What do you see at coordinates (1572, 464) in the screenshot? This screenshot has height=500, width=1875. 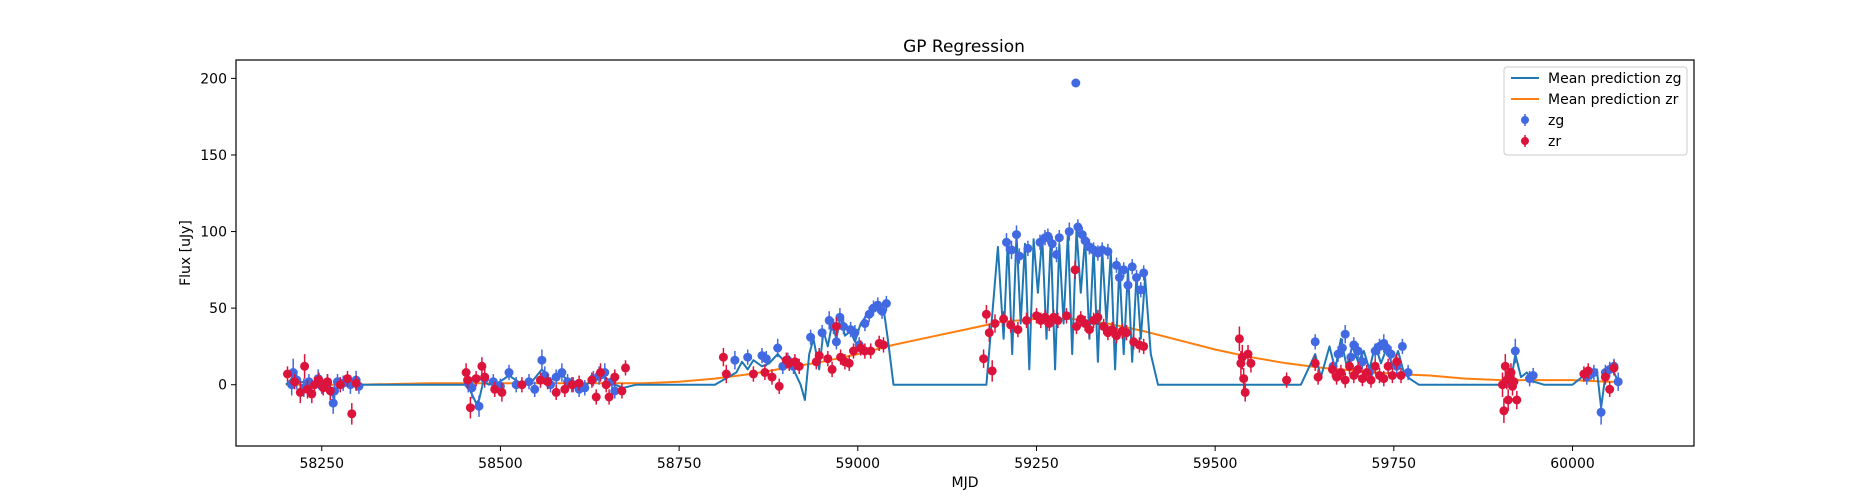 I see `x-tick-label: 60000` at bounding box center [1572, 464].